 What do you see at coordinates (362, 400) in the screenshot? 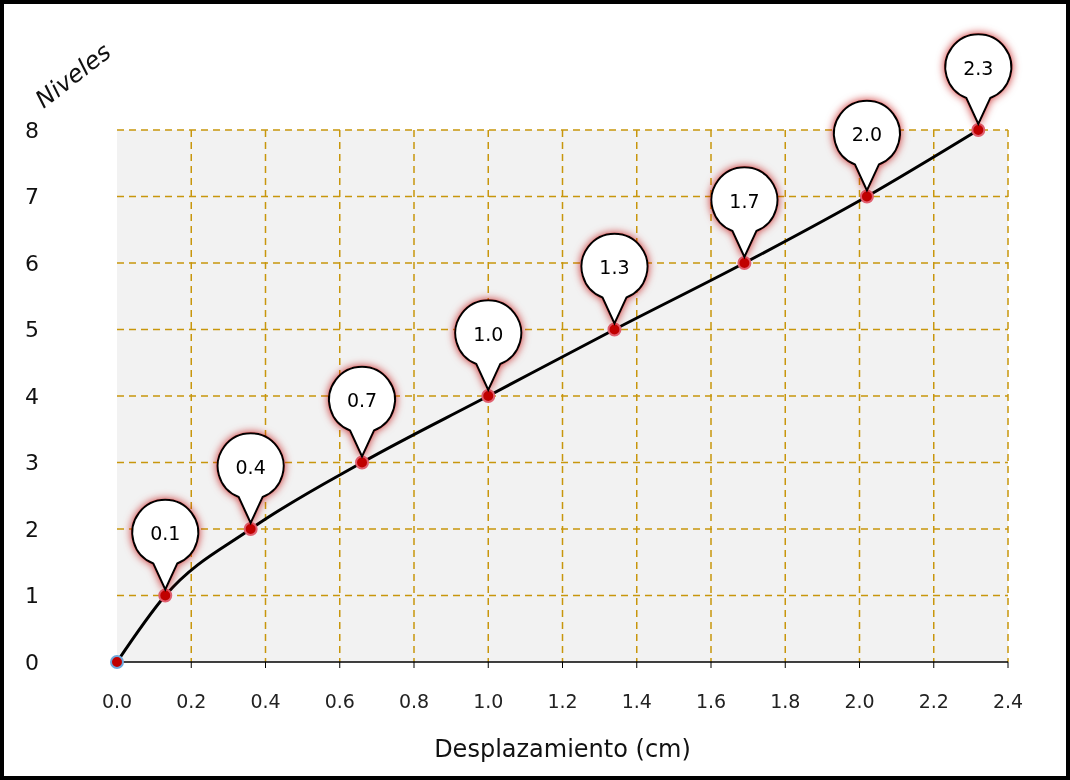
I see `annotation: 0.7` at bounding box center [362, 400].